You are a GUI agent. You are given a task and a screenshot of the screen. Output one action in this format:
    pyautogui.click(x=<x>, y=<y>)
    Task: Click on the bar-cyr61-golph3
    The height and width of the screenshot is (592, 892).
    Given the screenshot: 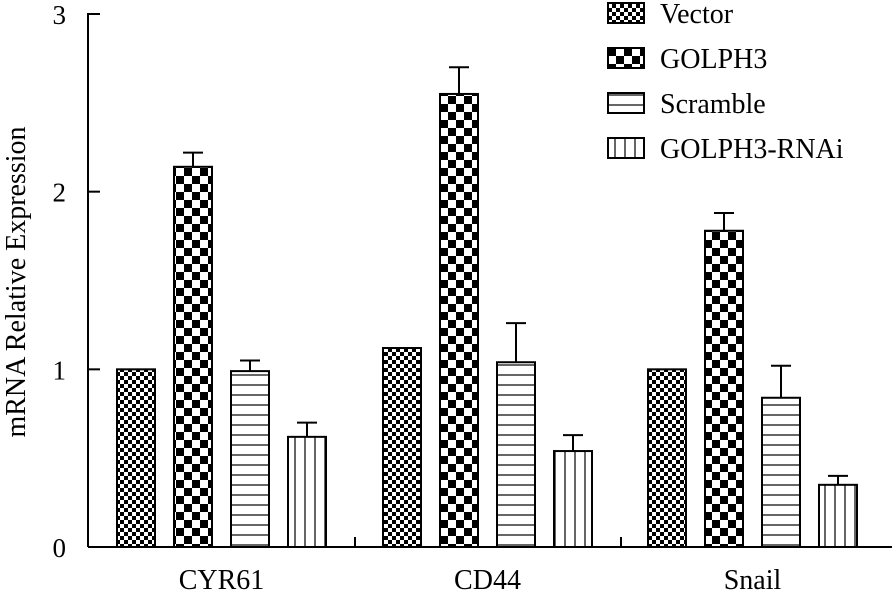 What is the action you would take?
    pyautogui.click(x=193, y=356)
    